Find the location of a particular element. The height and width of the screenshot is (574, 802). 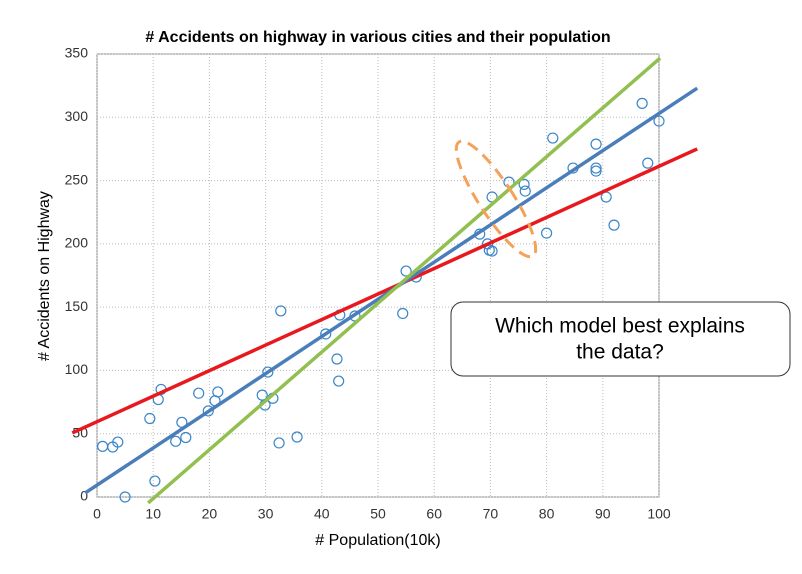

x-tick-label: 90 is located at coordinates (603, 514).